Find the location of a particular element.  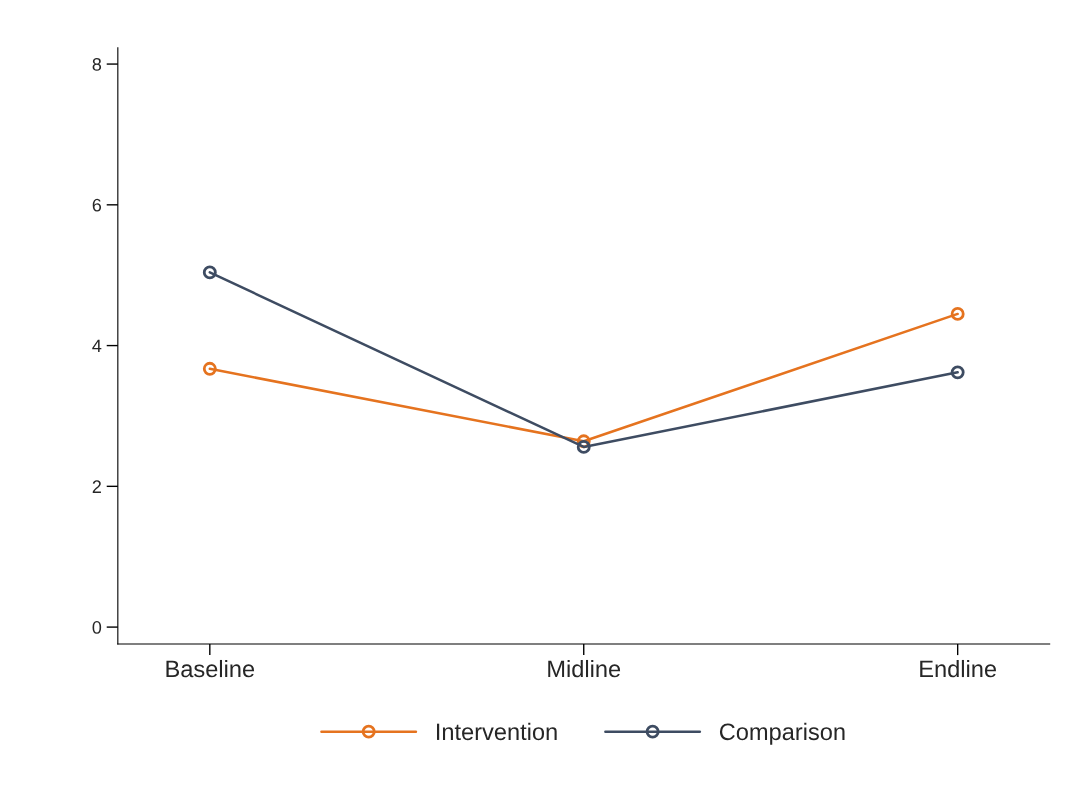

y-tick-label: 2 is located at coordinates (96, 486).